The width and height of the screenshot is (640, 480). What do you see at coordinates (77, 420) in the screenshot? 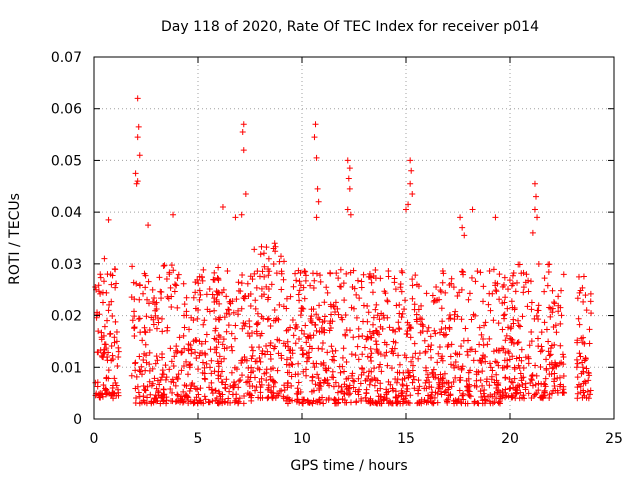
I see `y-tick-label: 0` at bounding box center [77, 420].